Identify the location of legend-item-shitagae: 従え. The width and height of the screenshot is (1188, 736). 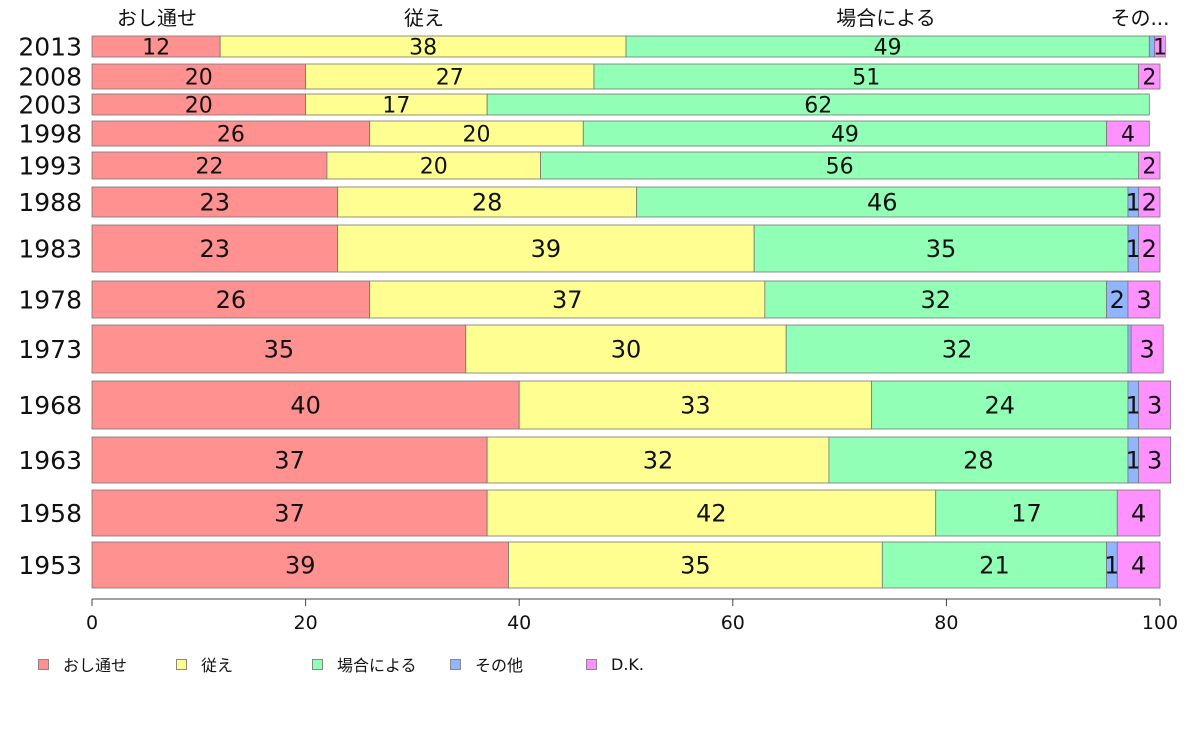
(204, 664).